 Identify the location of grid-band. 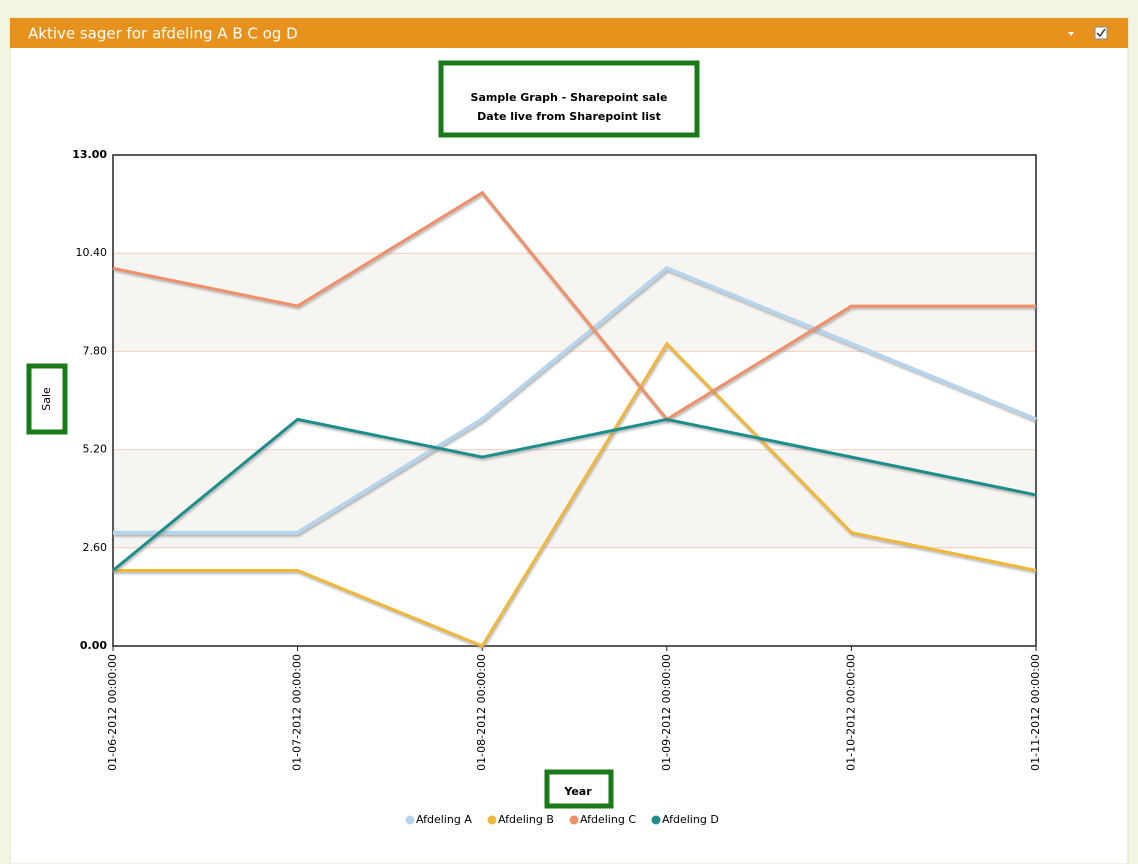
(574, 302).